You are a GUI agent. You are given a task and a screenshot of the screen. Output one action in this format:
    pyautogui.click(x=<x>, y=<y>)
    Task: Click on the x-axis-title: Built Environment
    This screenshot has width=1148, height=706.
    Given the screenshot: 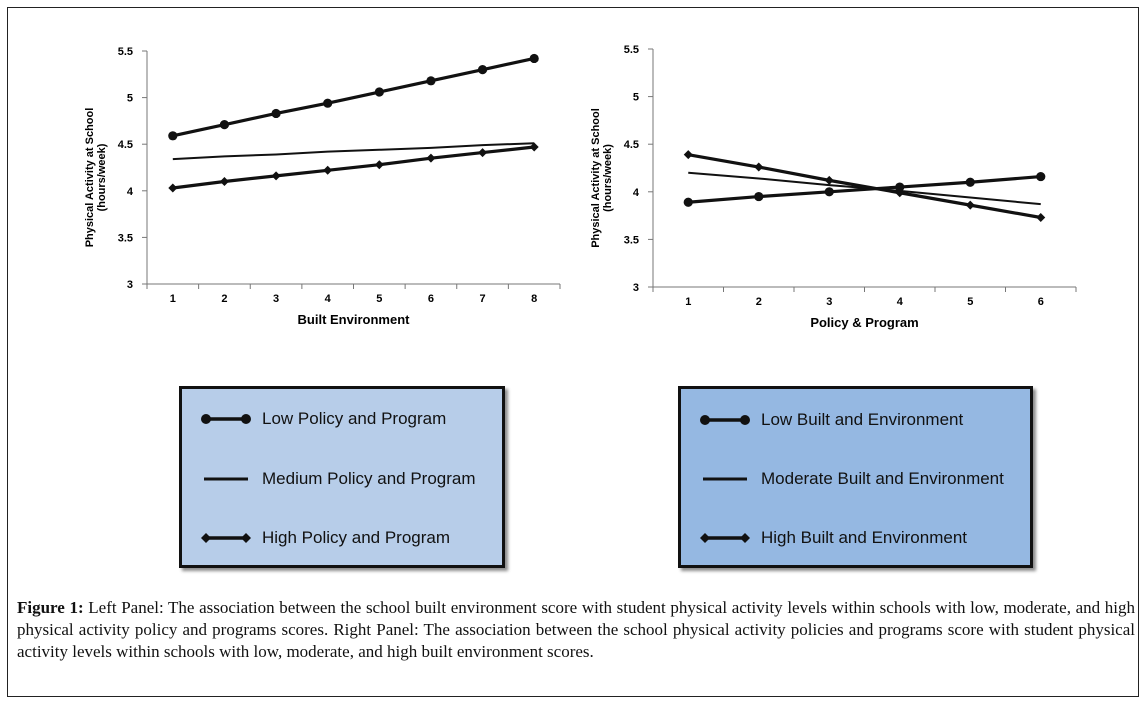 What is the action you would take?
    pyautogui.click(x=354, y=319)
    